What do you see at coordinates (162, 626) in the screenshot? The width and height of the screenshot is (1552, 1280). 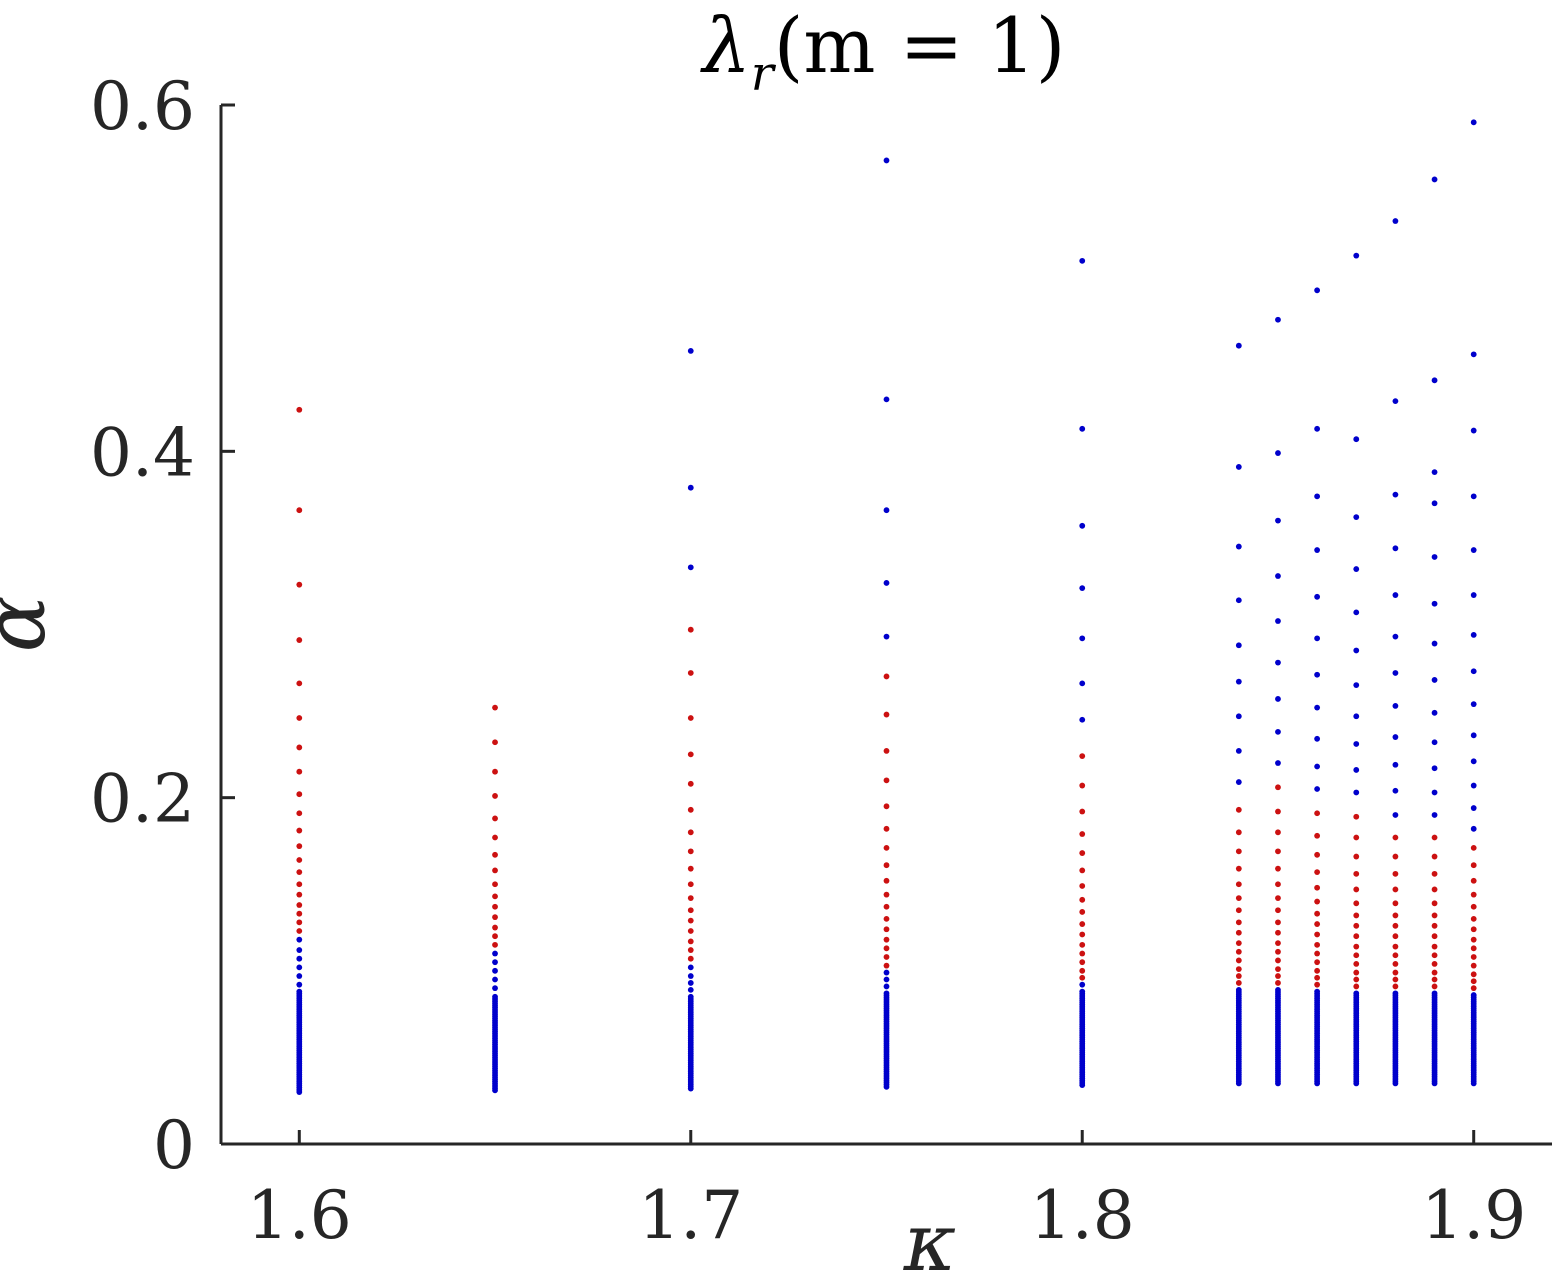 I see `y-ticks: 0 0.2 0.4 0.6` at bounding box center [162, 626].